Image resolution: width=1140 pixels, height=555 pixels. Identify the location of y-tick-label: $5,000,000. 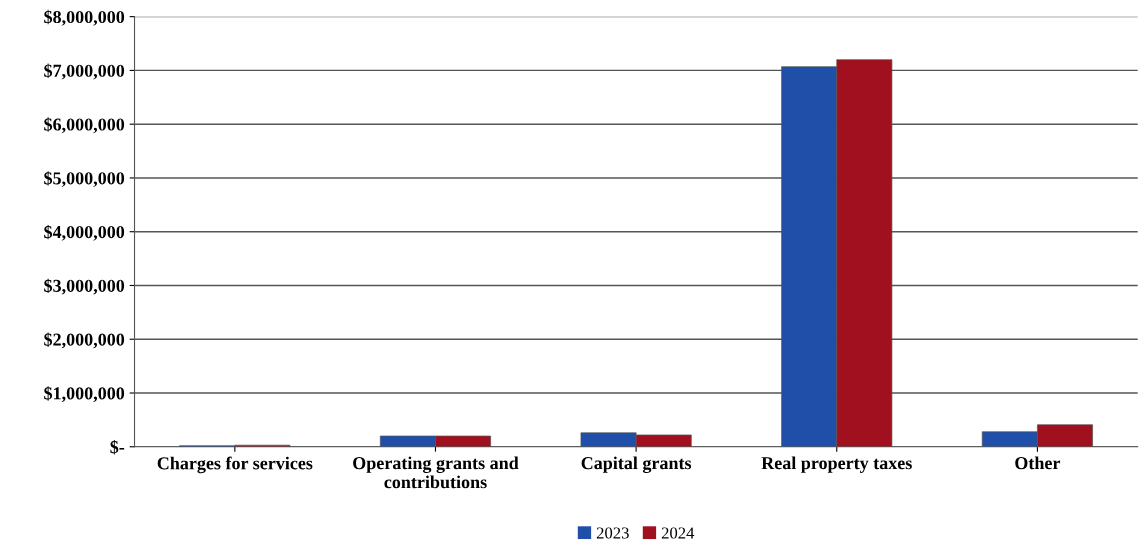
(84, 179).